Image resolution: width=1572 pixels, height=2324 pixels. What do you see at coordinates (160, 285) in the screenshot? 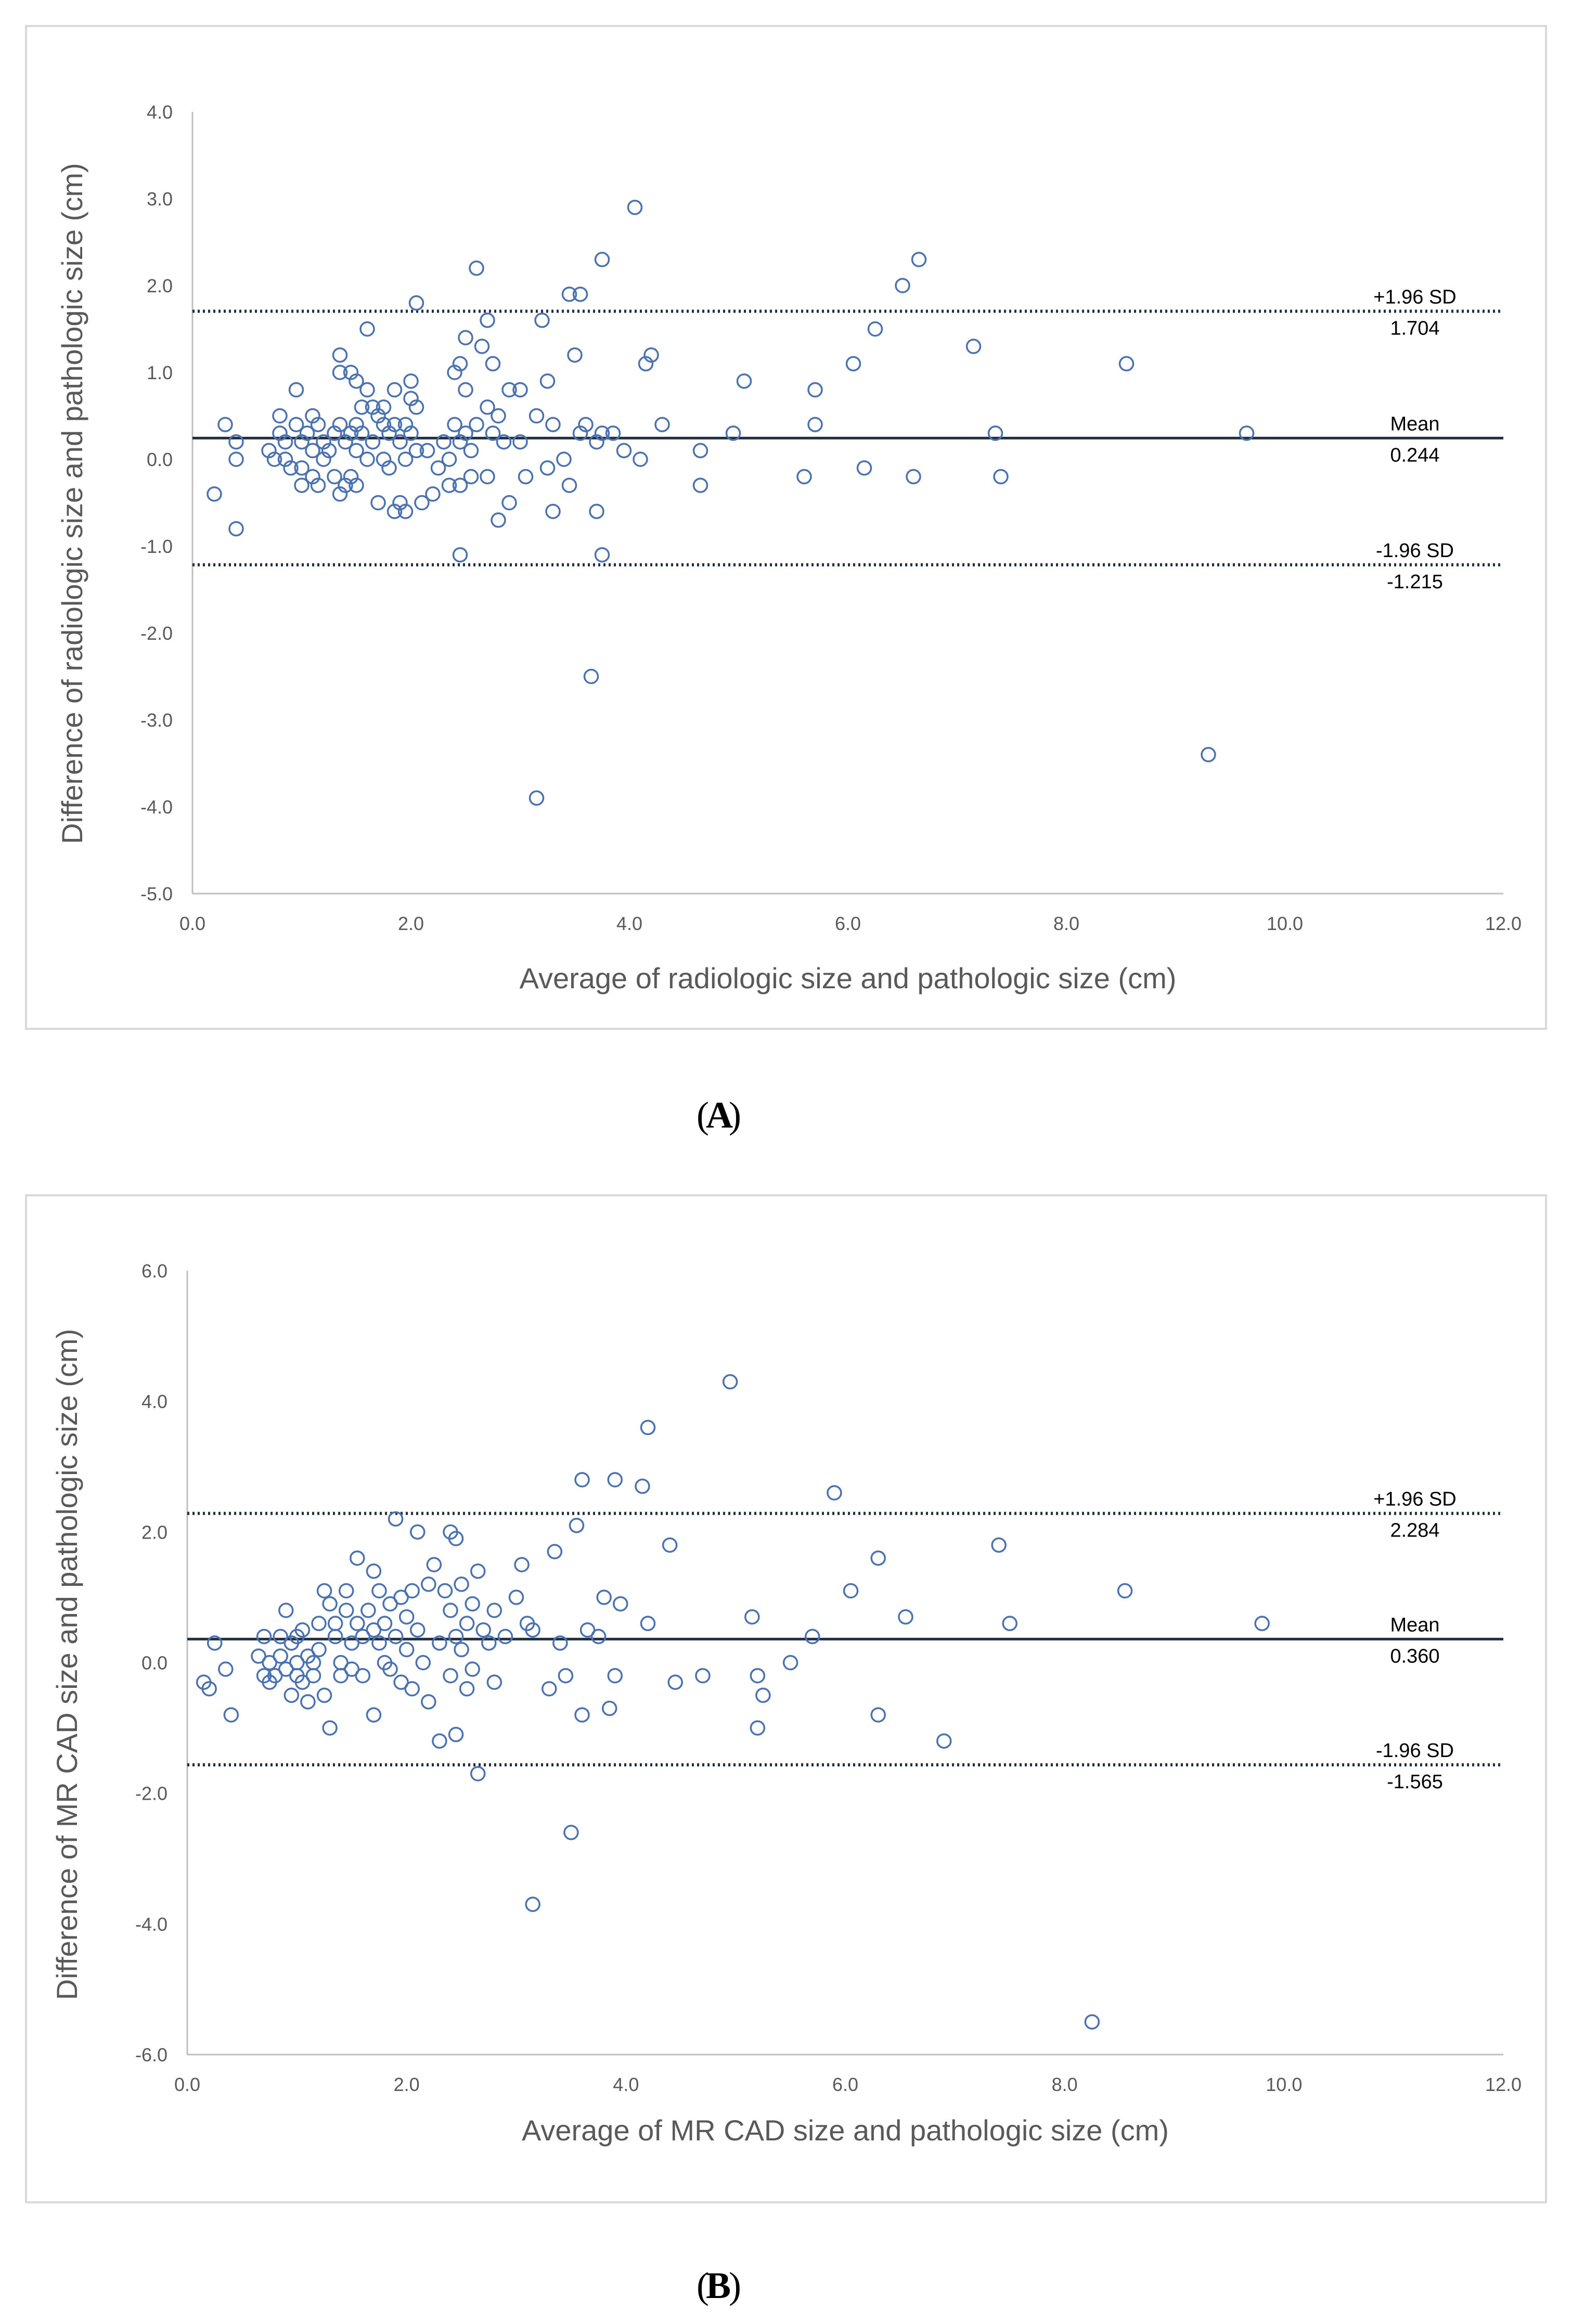
I see `y-tick-label: 2.0` at bounding box center [160, 285].